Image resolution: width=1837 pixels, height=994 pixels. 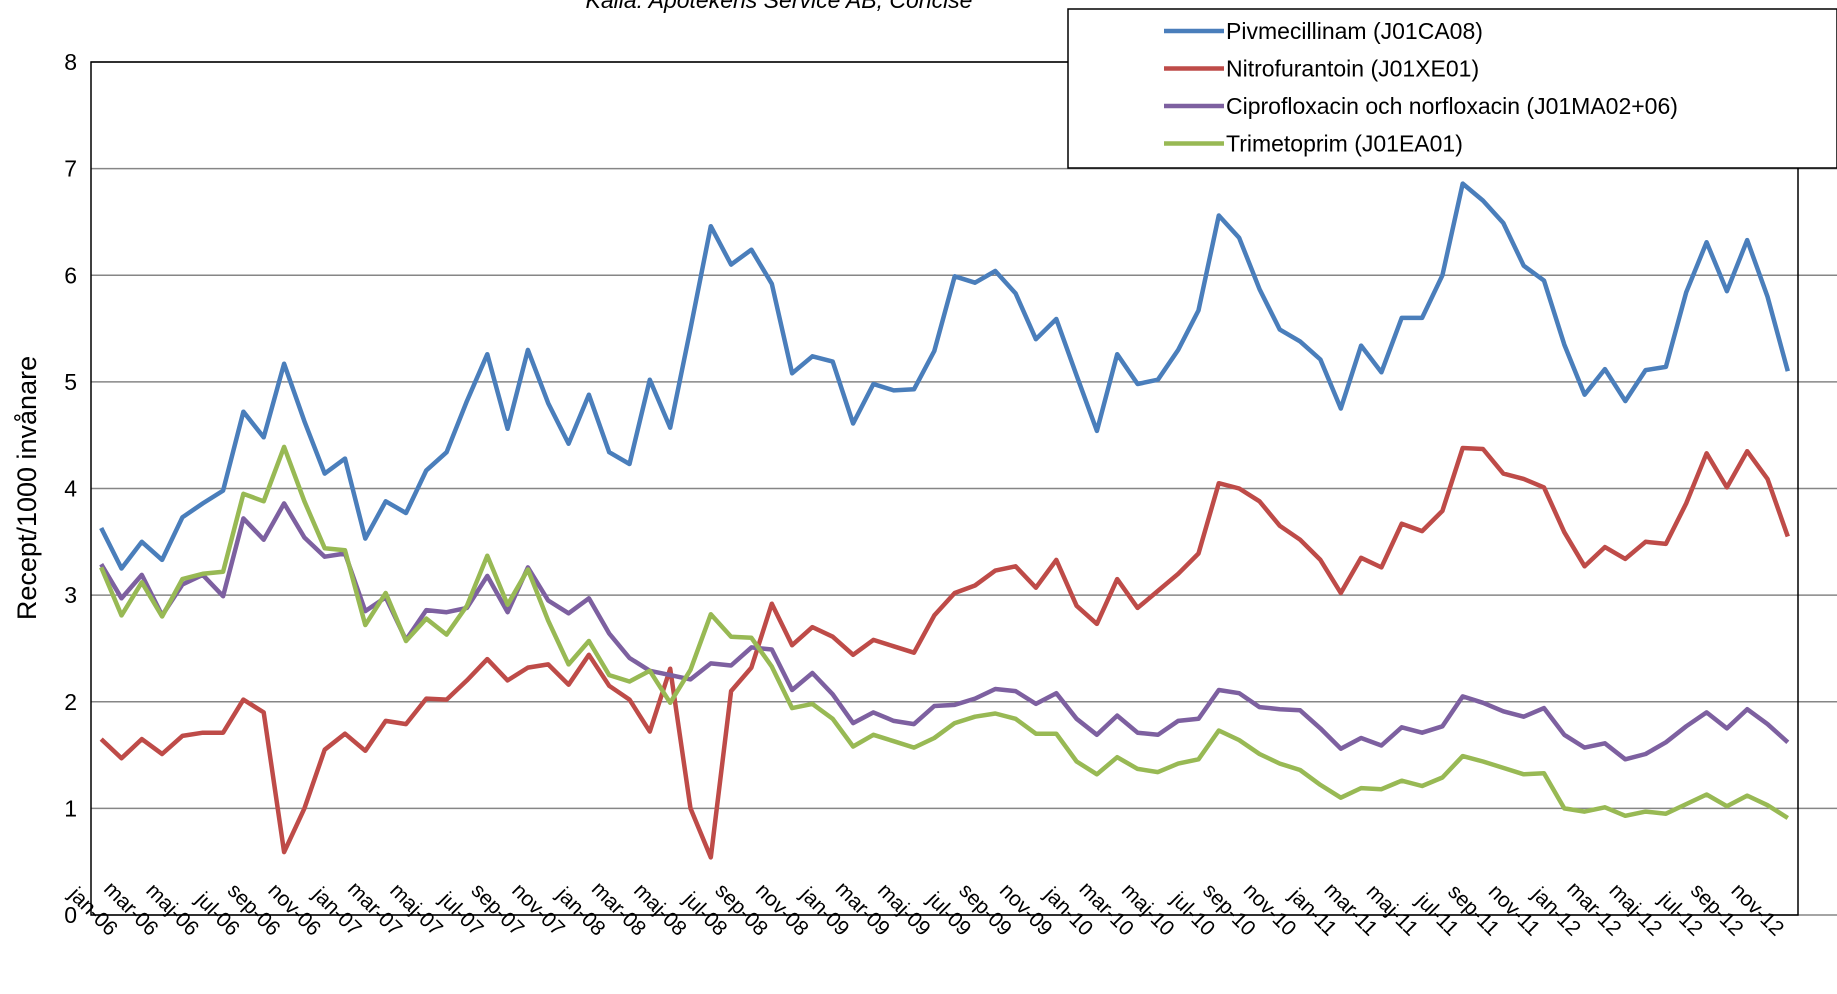 I want to click on y-tick-label: 1, so click(x=70, y=808).